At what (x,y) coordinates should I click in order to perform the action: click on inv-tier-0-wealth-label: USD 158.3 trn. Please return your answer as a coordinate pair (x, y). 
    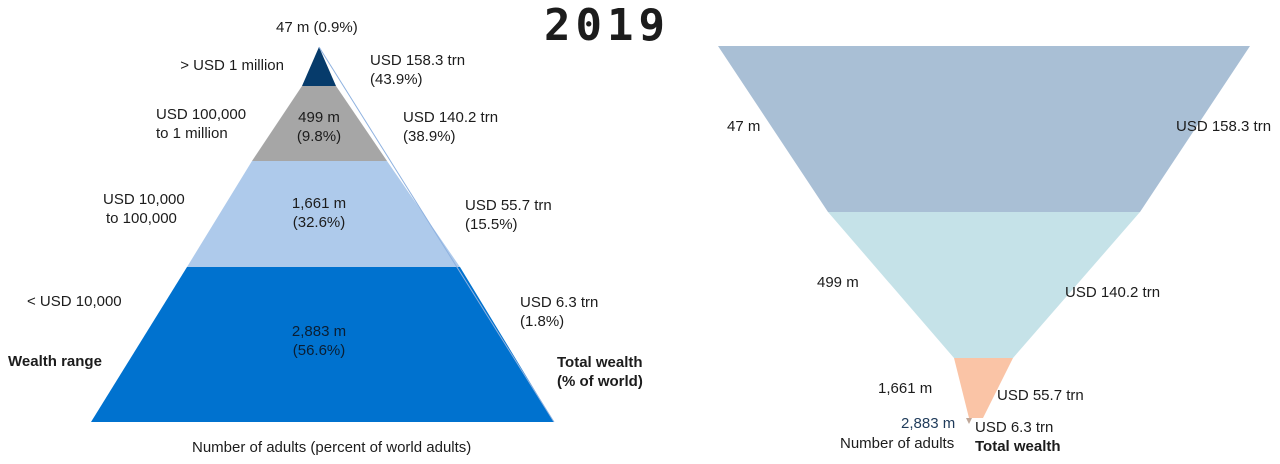
    Looking at the image, I should click on (1224, 126).